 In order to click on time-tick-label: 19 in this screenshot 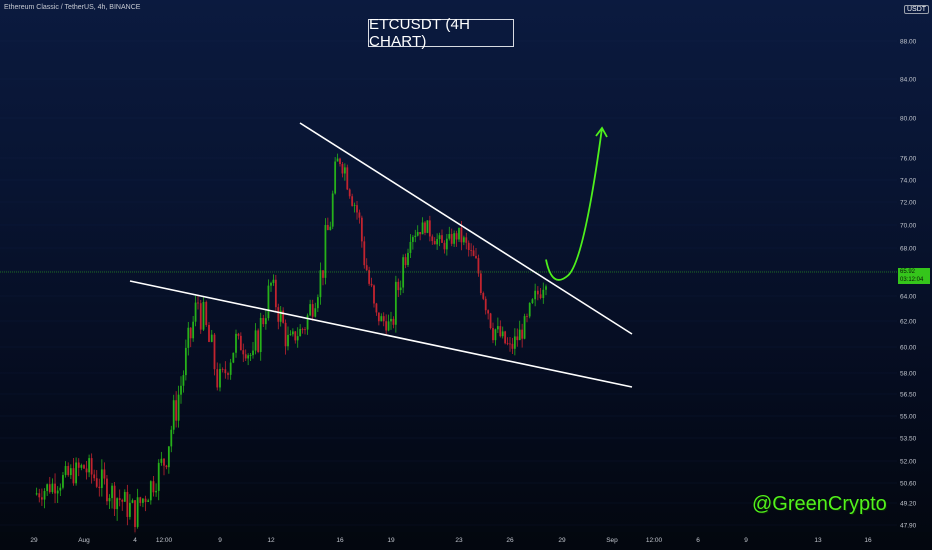, I will do `click(391, 540)`.